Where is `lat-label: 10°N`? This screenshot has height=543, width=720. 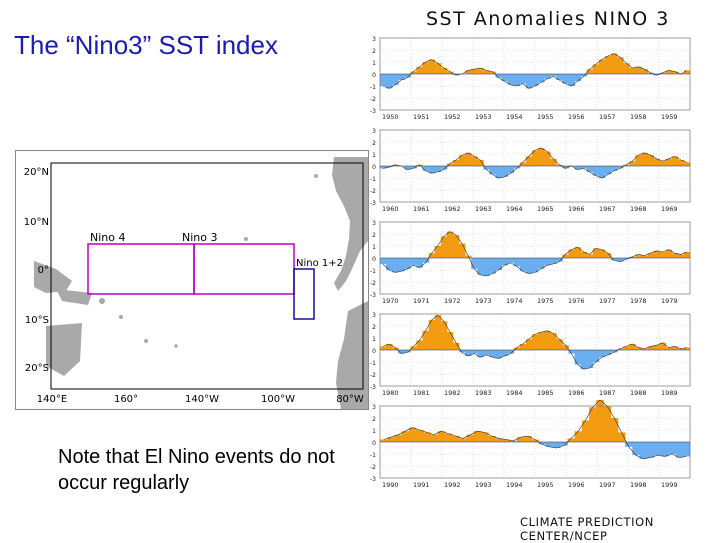
lat-label: 10°N is located at coordinates (36, 222).